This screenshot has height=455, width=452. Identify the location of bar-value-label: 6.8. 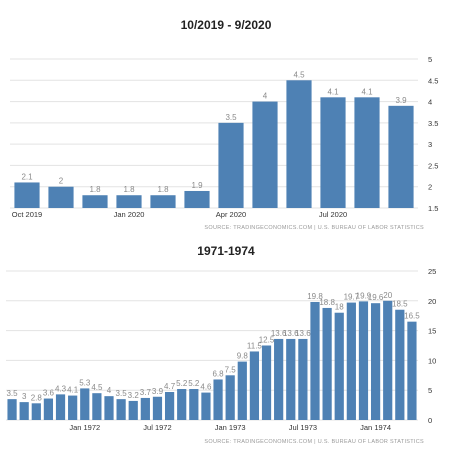
(218, 373).